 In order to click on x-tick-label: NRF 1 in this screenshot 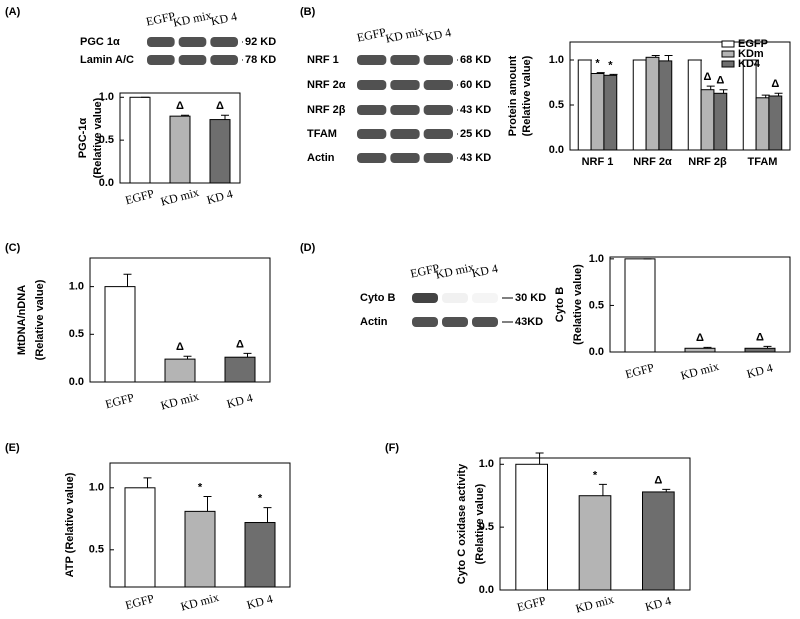, I will do `click(598, 162)`.